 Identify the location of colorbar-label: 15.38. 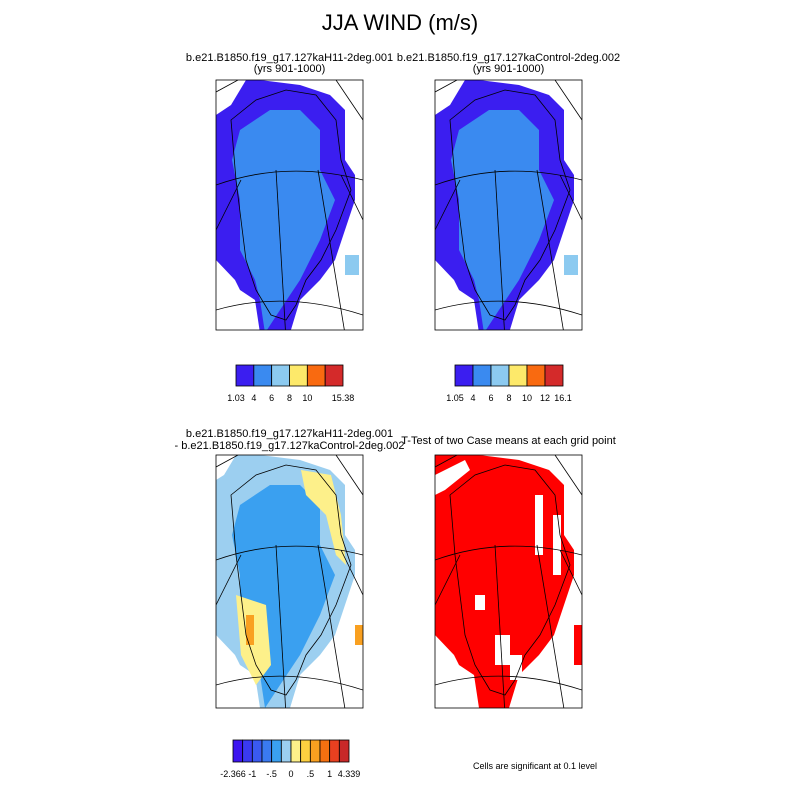
(343, 398).